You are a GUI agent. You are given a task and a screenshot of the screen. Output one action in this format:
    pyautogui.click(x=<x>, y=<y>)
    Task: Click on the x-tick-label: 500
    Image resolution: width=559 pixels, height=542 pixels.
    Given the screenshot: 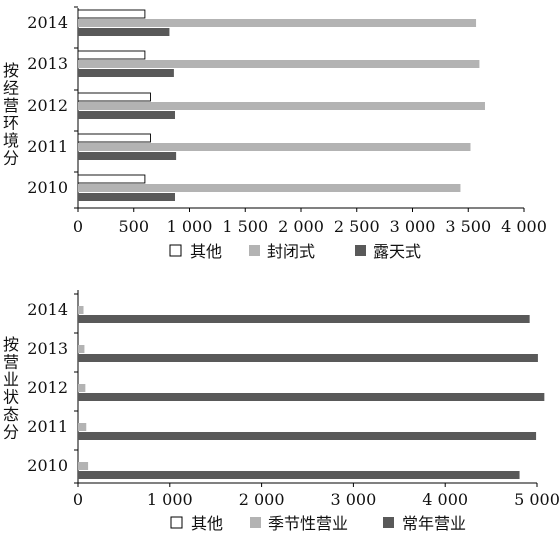 What is the action you would take?
    pyautogui.click(x=133, y=226)
    